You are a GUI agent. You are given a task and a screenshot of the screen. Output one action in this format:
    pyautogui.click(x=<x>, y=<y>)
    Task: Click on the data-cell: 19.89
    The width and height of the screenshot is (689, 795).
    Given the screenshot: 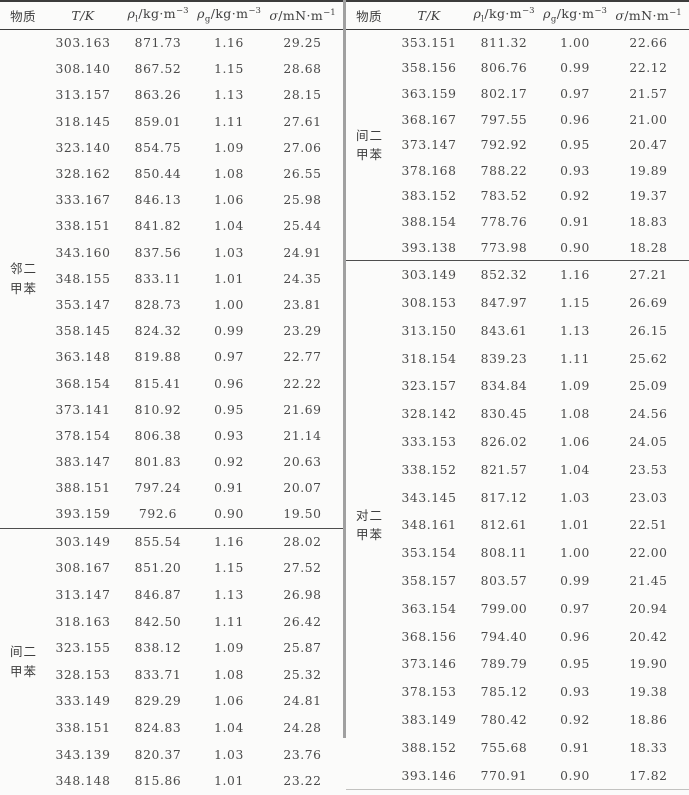 What is the action you would take?
    pyautogui.click(x=648, y=170)
    